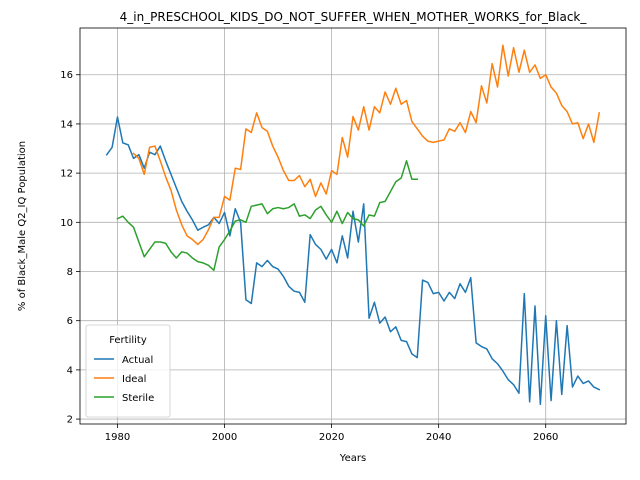 Image resolution: width=640 pixels, height=480 pixels. I want to click on y-tick-label: 14, so click(66, 124).